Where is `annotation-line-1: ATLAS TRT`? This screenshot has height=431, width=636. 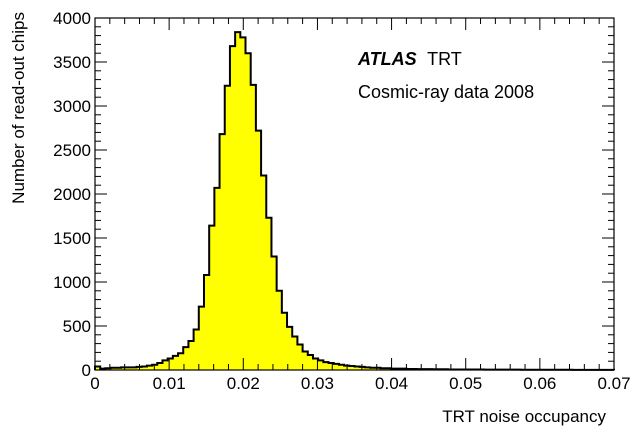 annotation-line-1: ATLAS TRT is located at coordinates (409, 59).